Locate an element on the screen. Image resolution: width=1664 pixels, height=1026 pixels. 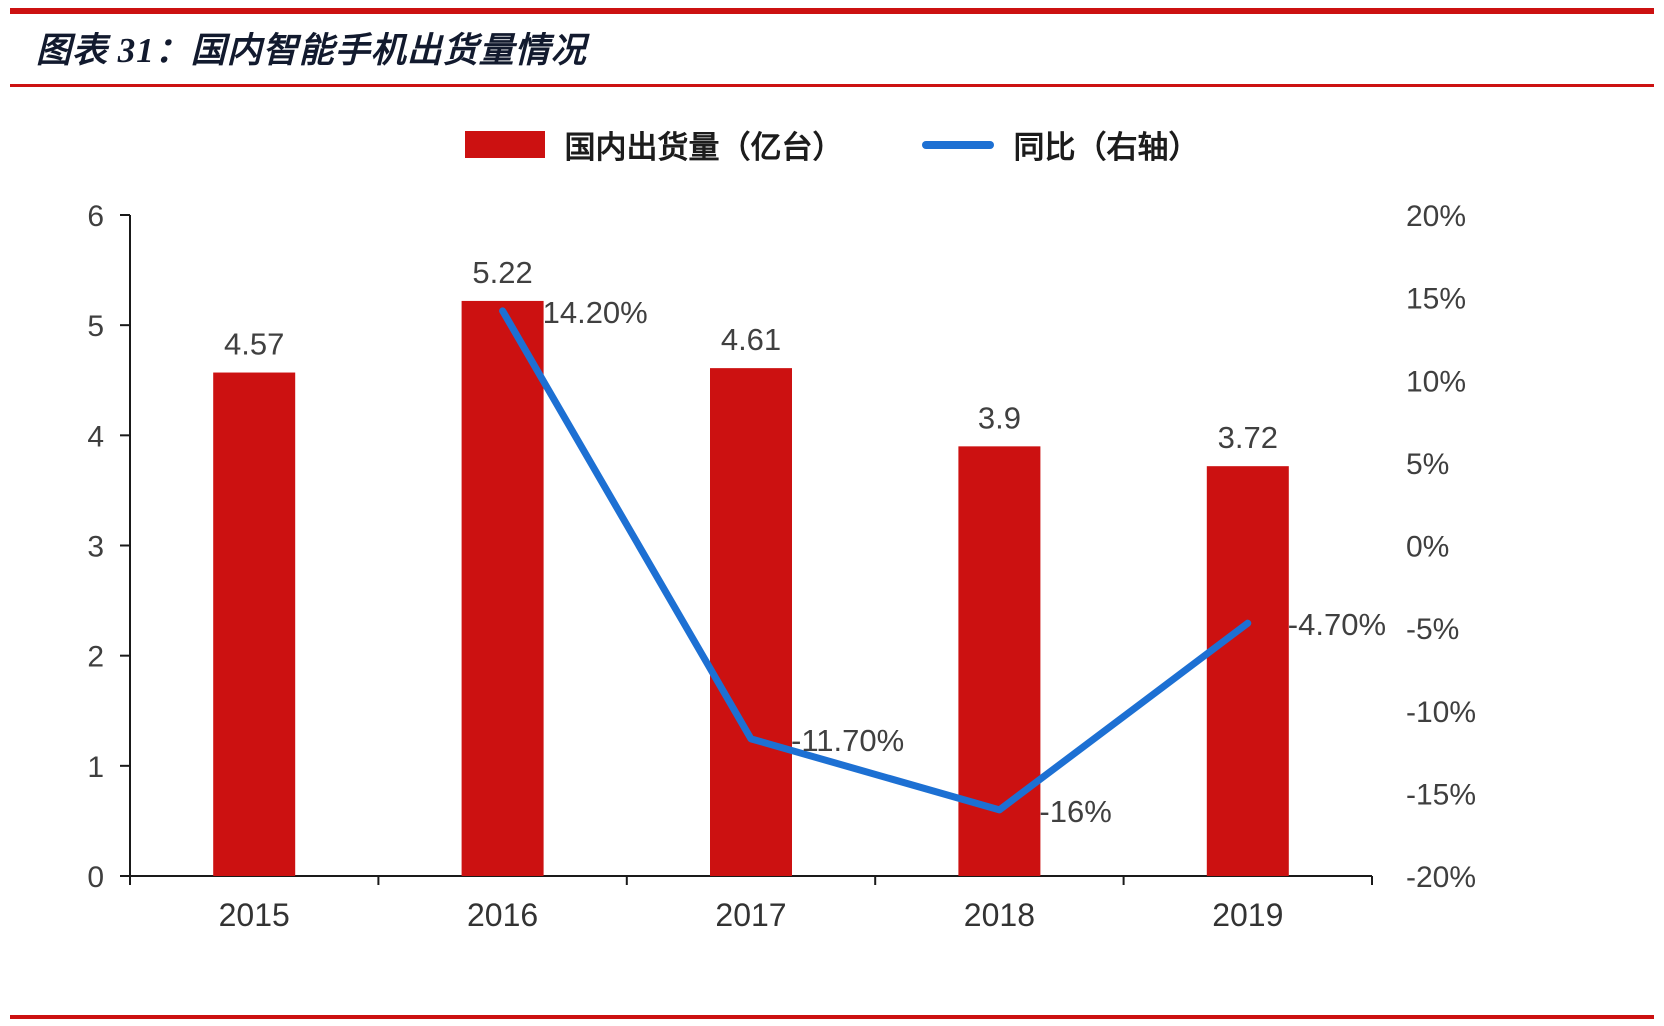
right-axis-tick-label: 5% is located at coordinates (1427, 464).